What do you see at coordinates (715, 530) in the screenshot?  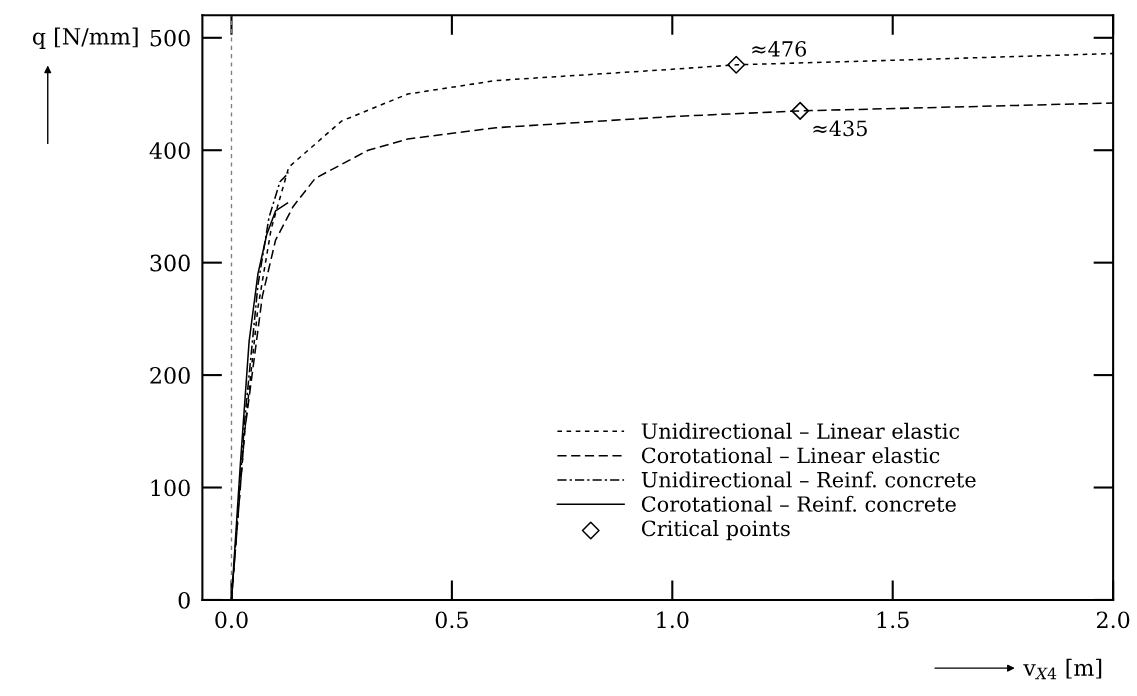 I see `legend-label: Critical points` at bounding box center [715, 530].